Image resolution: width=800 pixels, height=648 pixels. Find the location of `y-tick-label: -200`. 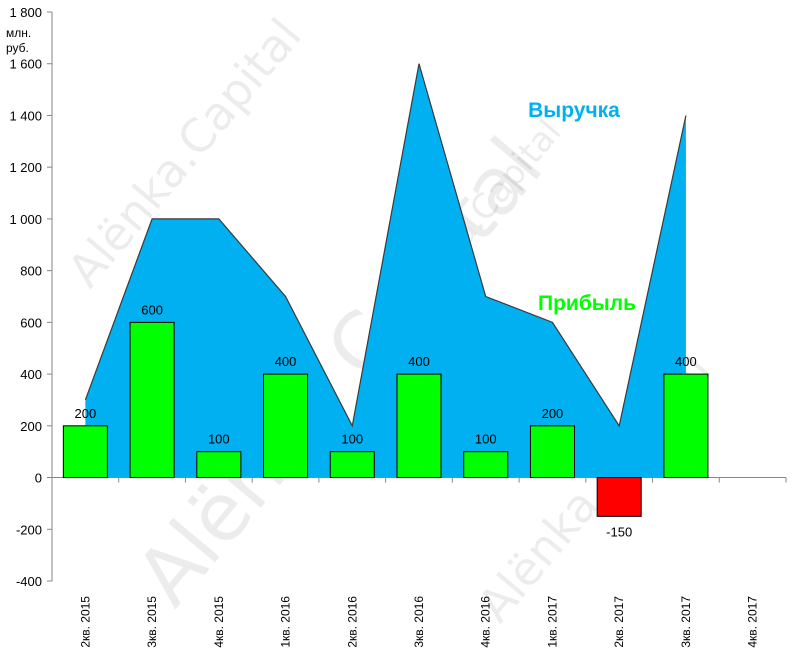

y-tick-label: -200 is located at coordinates (29, 529).